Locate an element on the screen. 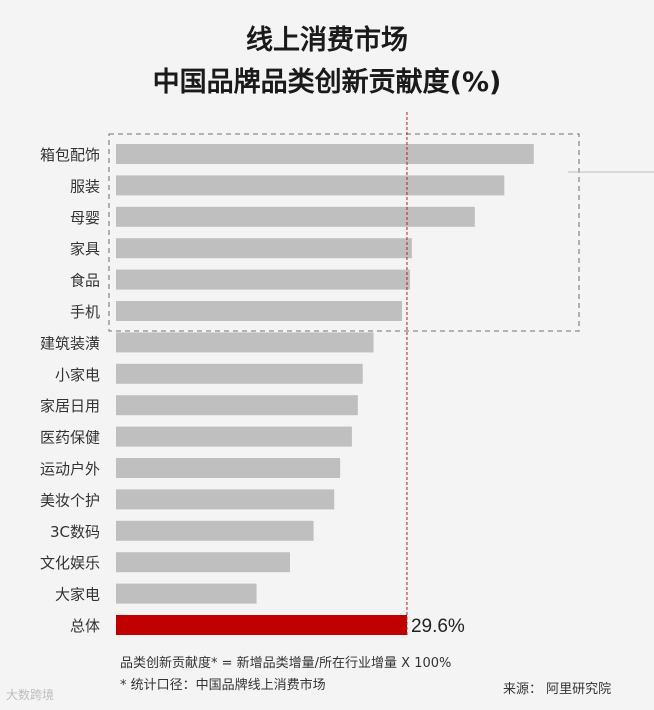 The width and height of the screenshot is (654, 710). category-label-14: 文化娱乐 is located at coordinates (70, 563).